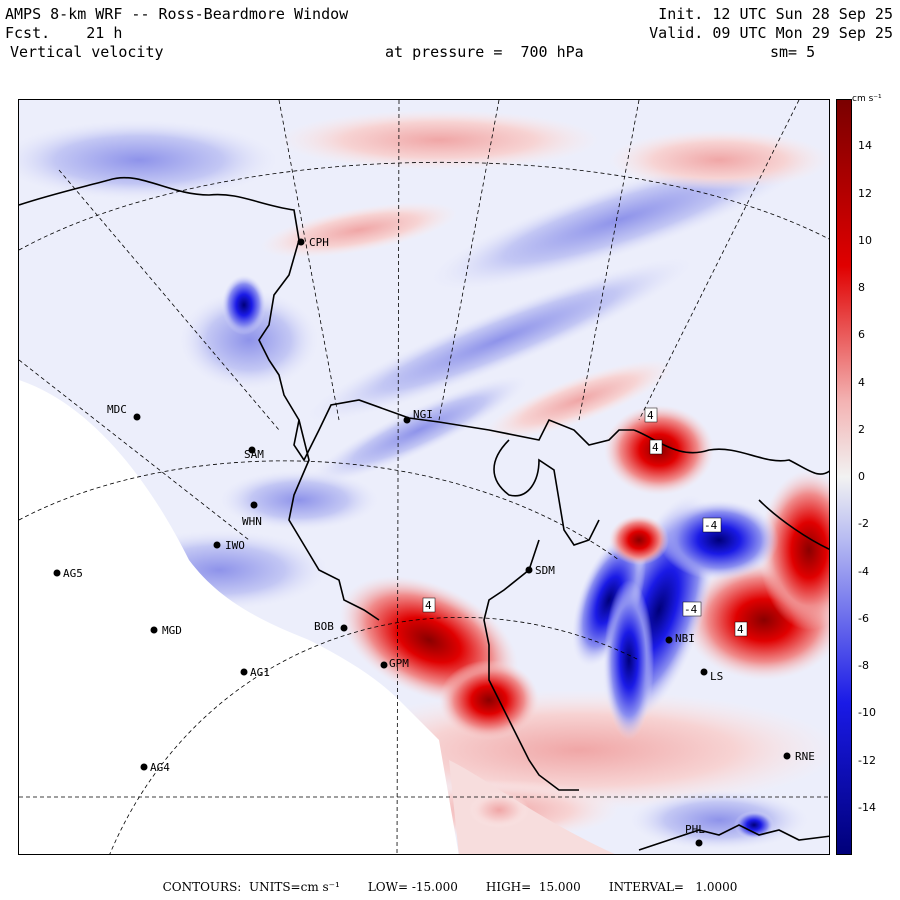 This screenshot has height=900, width=900. Describe the element at coordinates (585, 522) in the screenshot. I see `contour-labels: 4 4 -4 -4 4 4` at that location.